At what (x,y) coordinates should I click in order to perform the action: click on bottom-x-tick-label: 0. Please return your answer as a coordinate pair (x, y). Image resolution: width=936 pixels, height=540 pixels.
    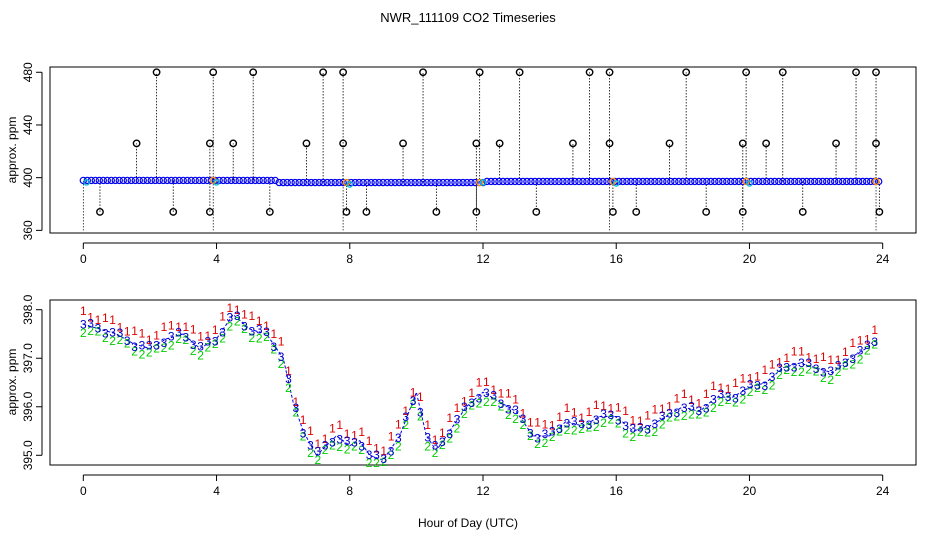
    Looking at the image, I should click on (83, 491).